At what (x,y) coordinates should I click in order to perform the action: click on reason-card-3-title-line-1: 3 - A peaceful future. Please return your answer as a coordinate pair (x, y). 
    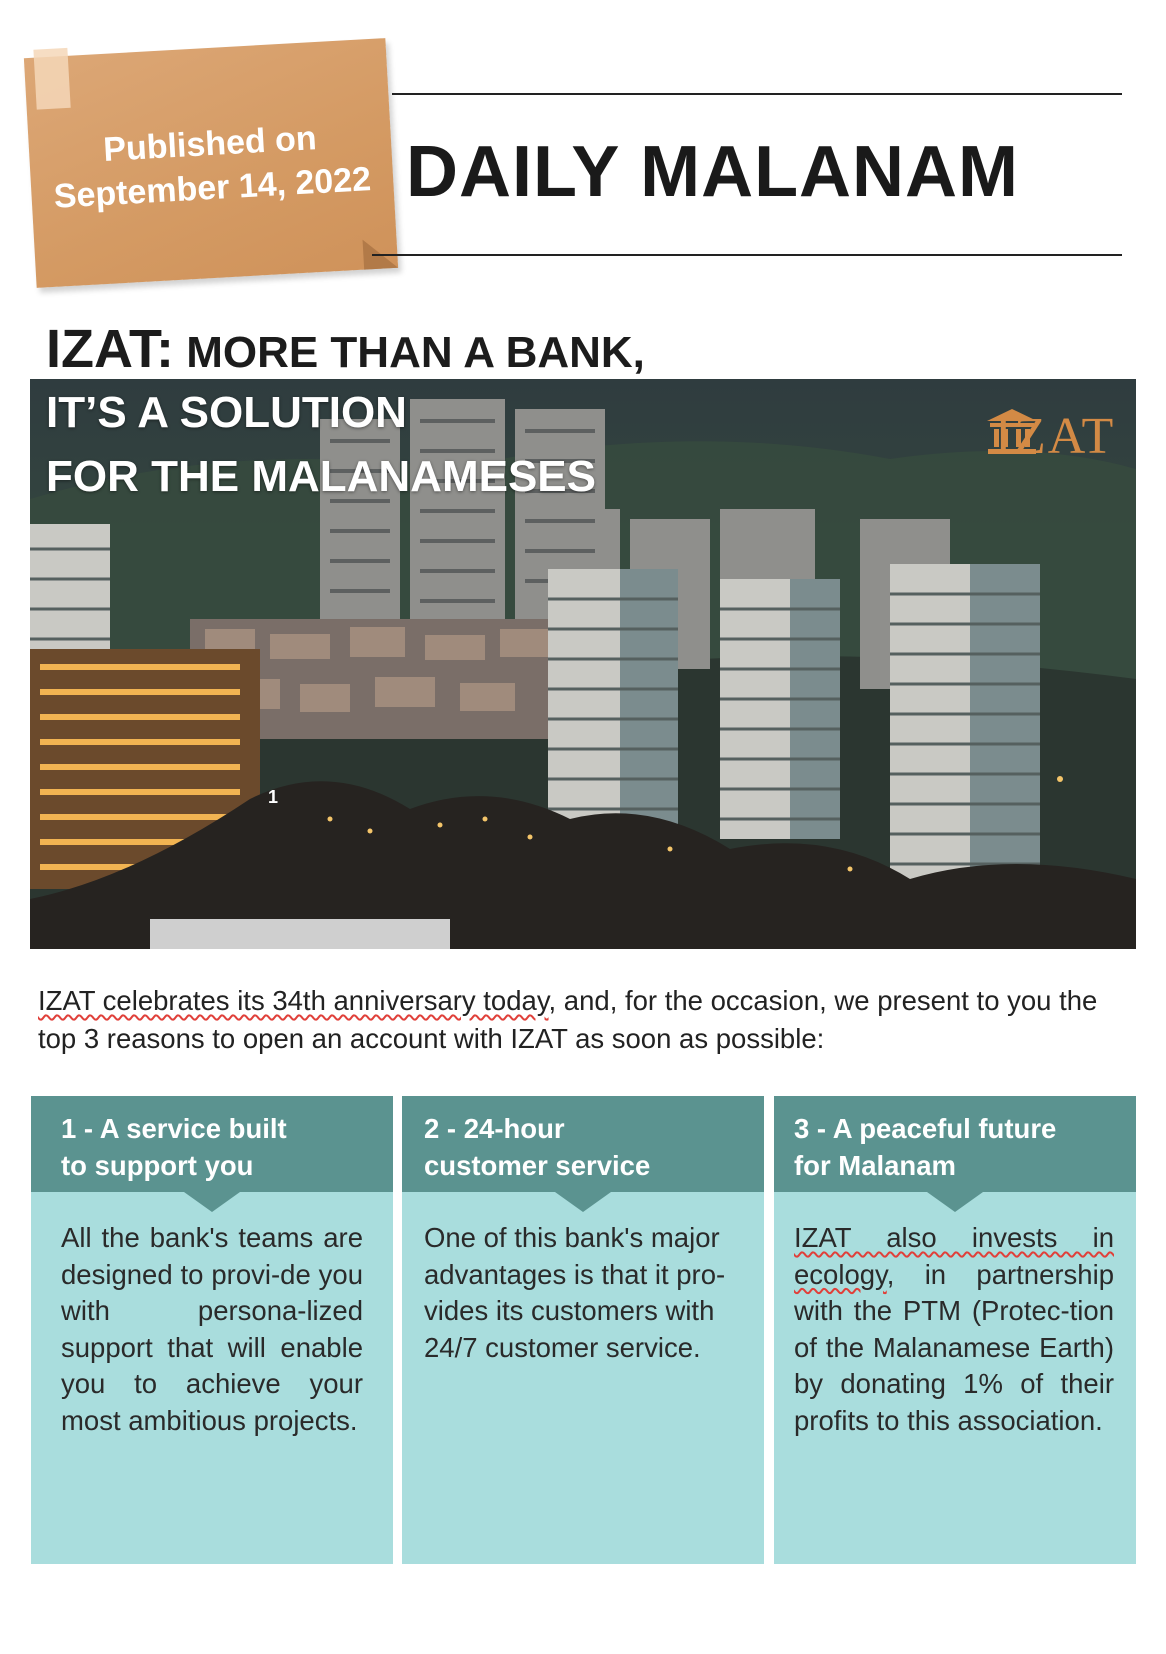
    Looking at the image, I should click on (925, 1128).